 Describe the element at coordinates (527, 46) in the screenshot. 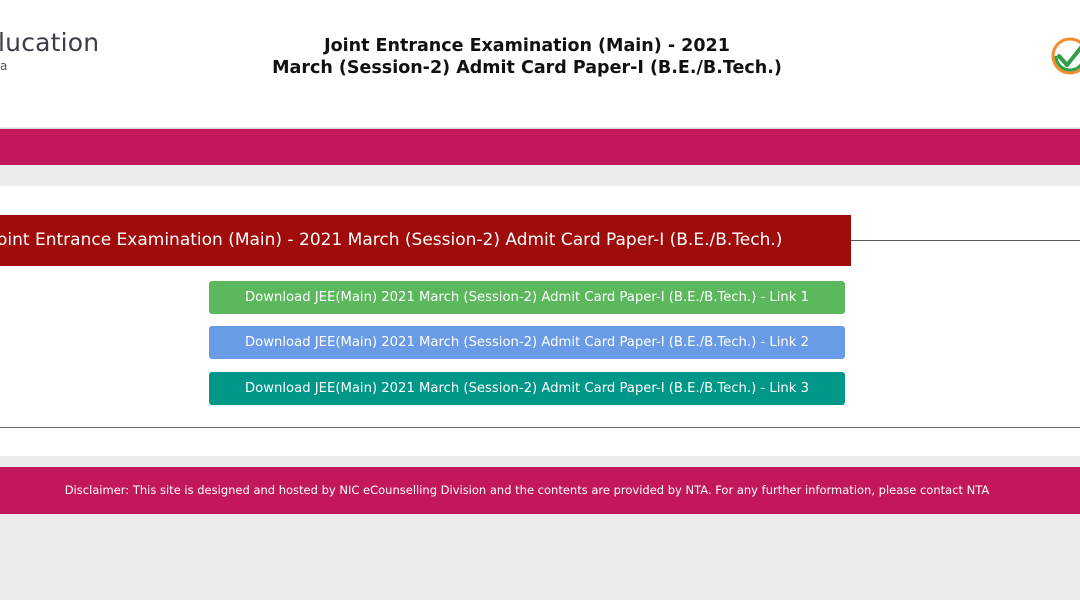

I see `page-title-line-1: Joint Entrance Examination (Main) - 2021` at that location.